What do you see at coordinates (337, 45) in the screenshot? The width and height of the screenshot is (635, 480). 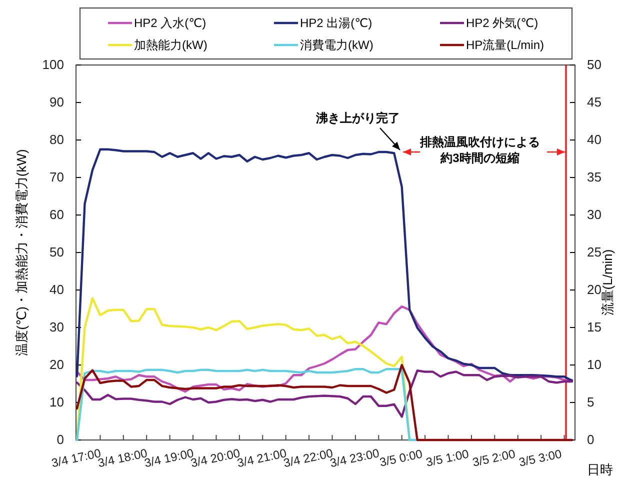 I see `legend-label: 消費電力(kW)` at bounding box center [337, 45].